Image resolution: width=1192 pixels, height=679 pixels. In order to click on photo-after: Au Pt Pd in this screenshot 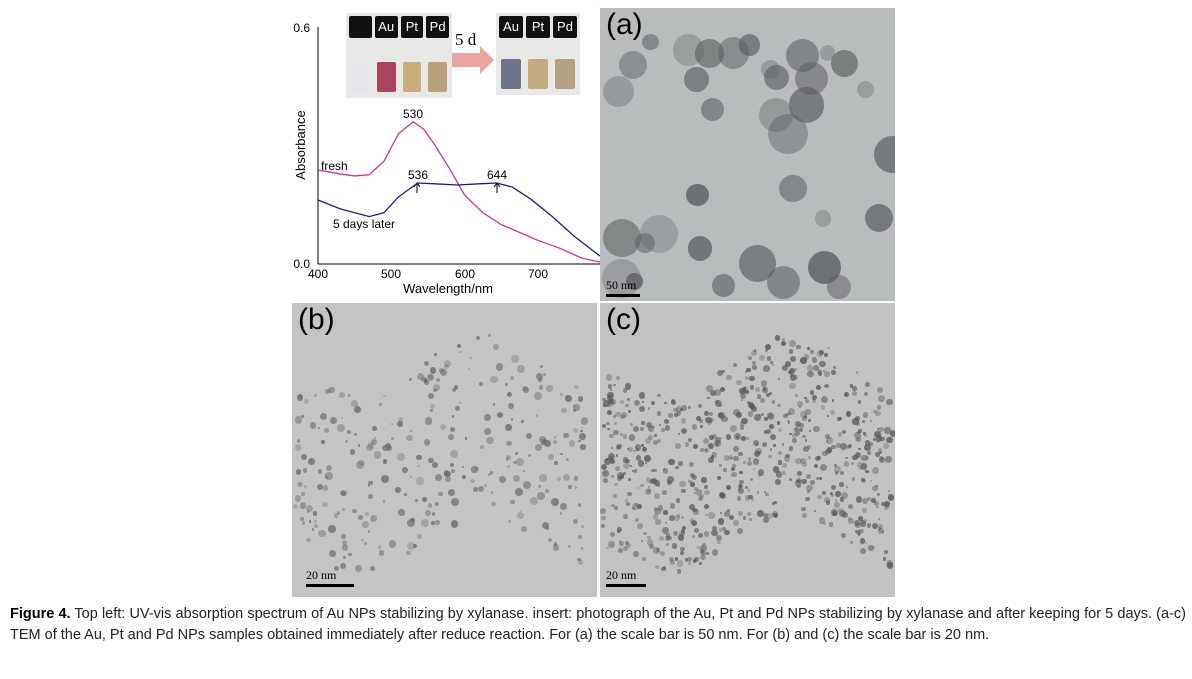, I will do `click(538, 54)`.